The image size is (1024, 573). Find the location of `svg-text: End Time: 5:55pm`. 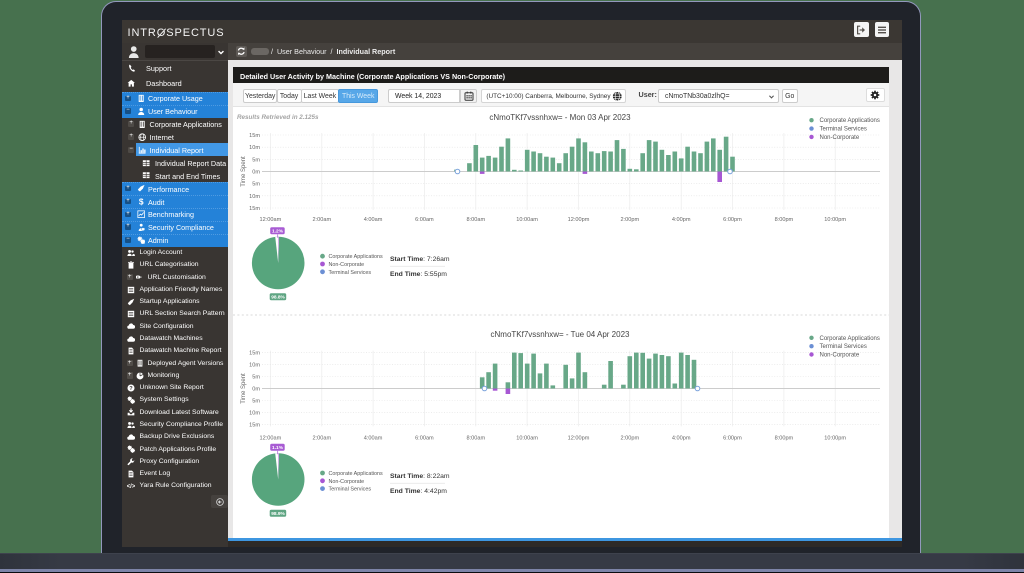

svg-text: End Time: 5:55pm is located at coordinates (418, 274).